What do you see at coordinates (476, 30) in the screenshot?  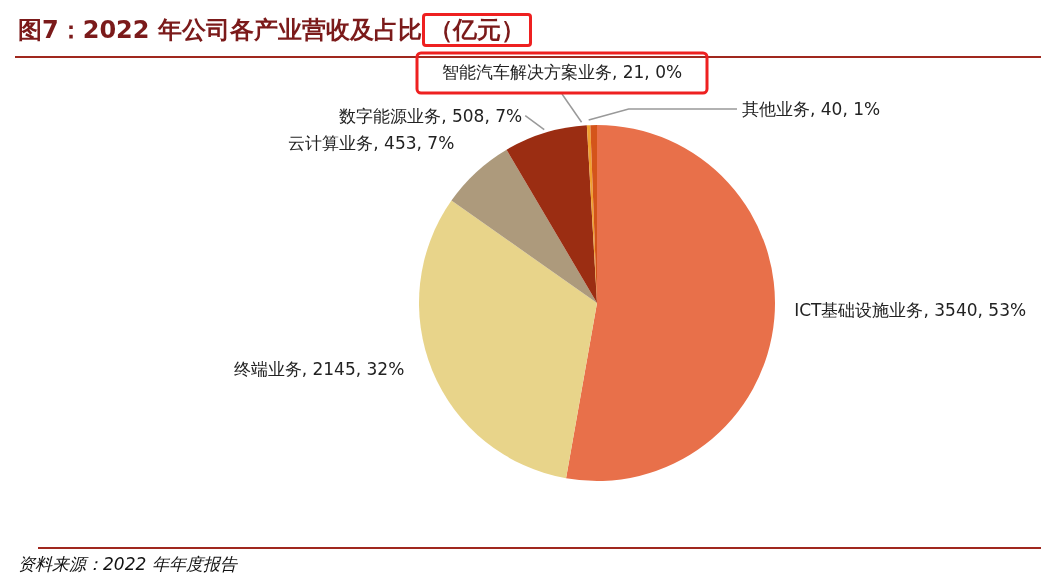 I see `highlight-frame: （亿元）` at bounding box center [476, 30].